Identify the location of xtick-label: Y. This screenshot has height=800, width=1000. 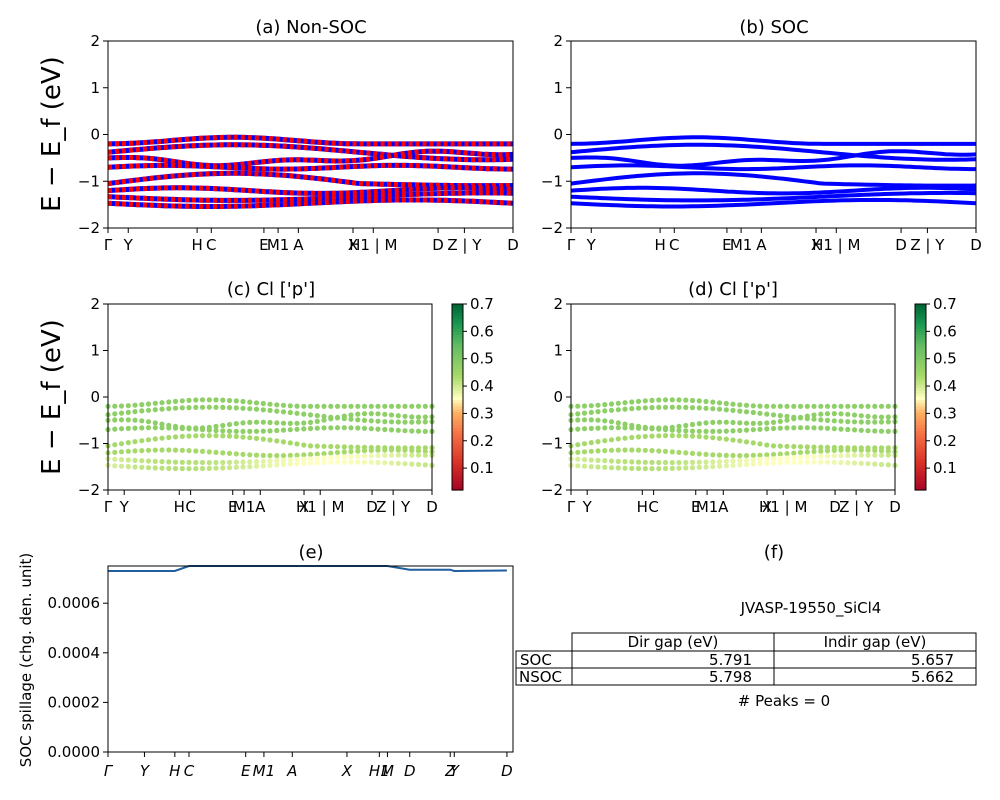
(124, 507).